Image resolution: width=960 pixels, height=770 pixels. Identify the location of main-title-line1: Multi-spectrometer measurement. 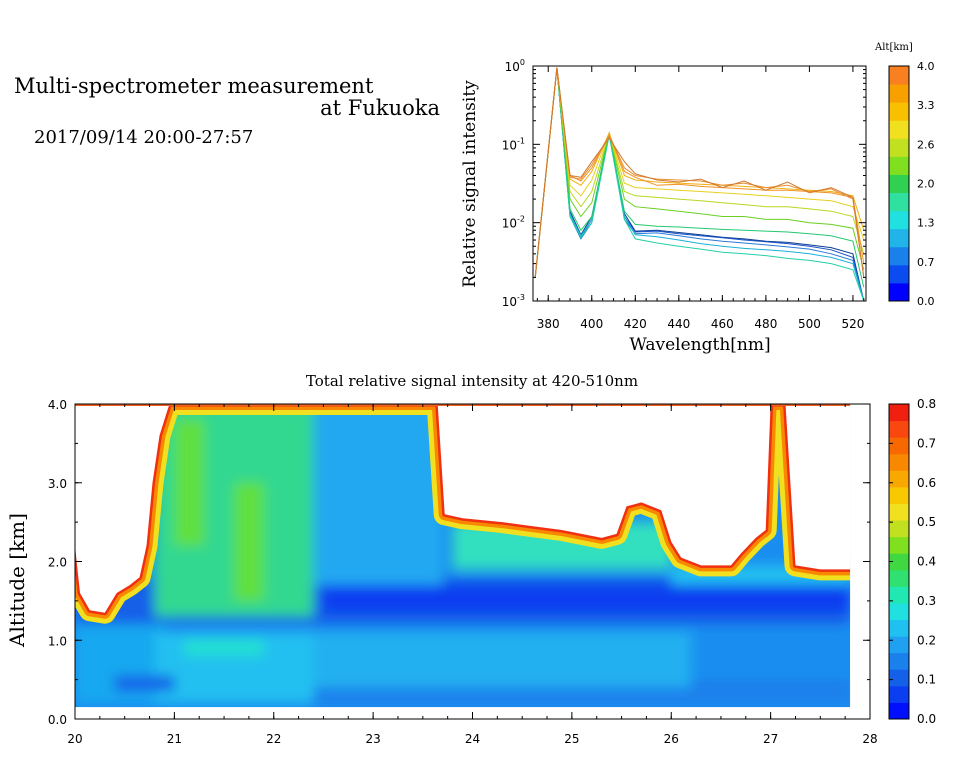
(194, 86).